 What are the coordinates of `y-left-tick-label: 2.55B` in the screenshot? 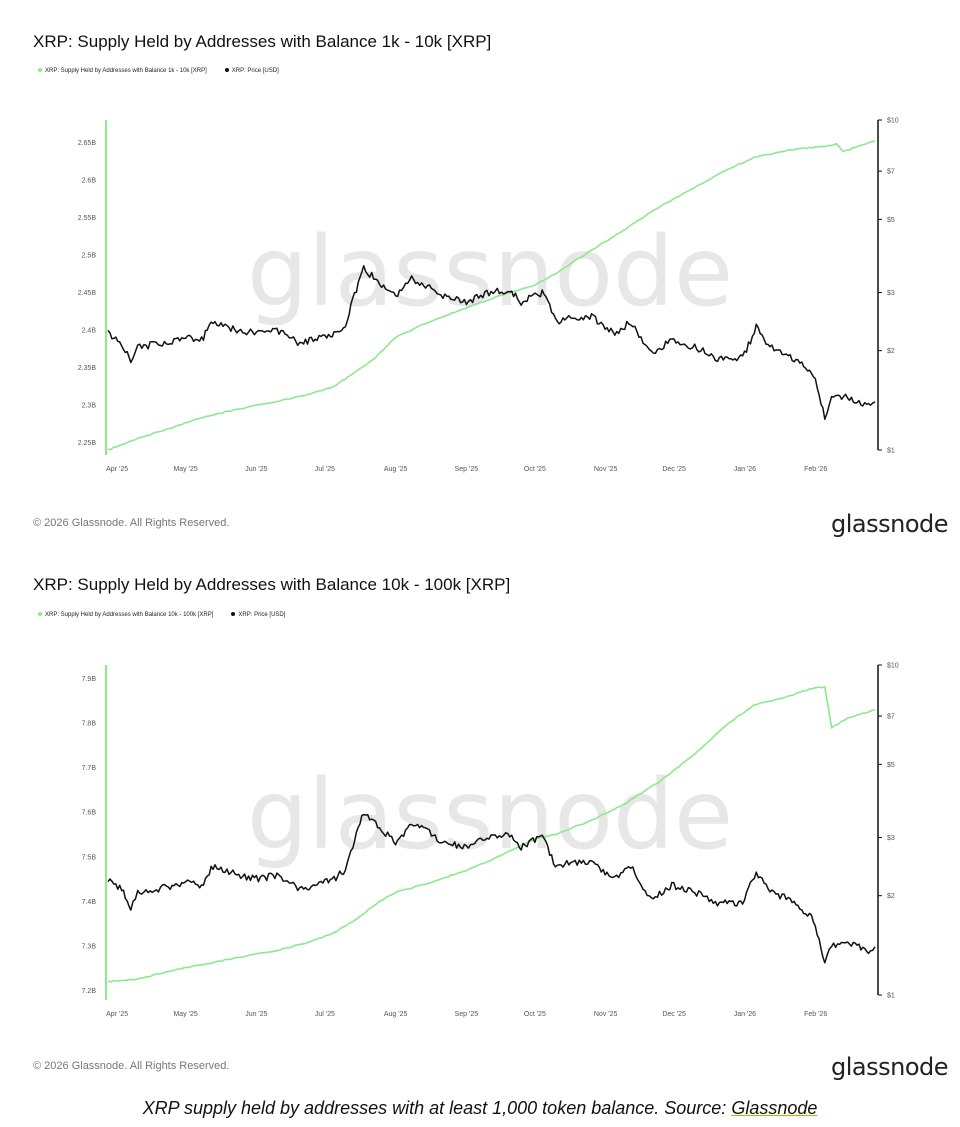 It's located at (87, 218).